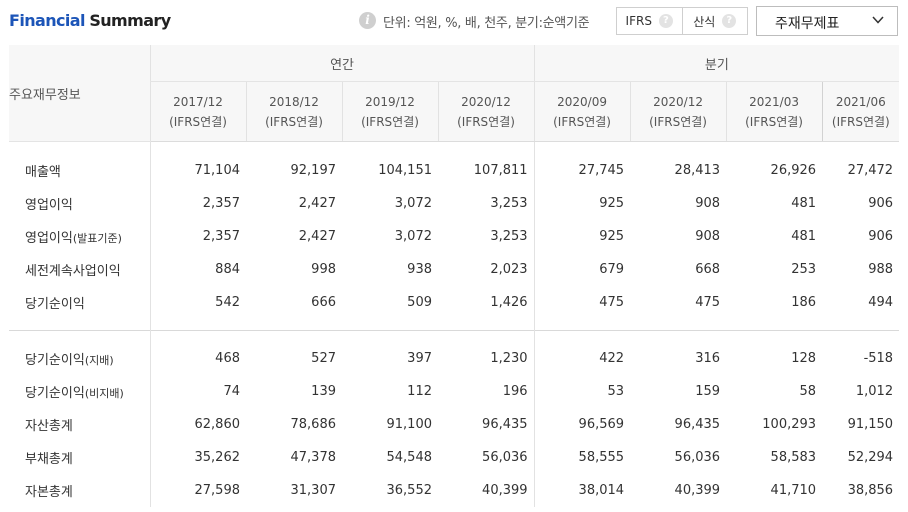 The height and width of the screenshot is (512, 908). I want to click on table-cell: 468, so click(197, 358).